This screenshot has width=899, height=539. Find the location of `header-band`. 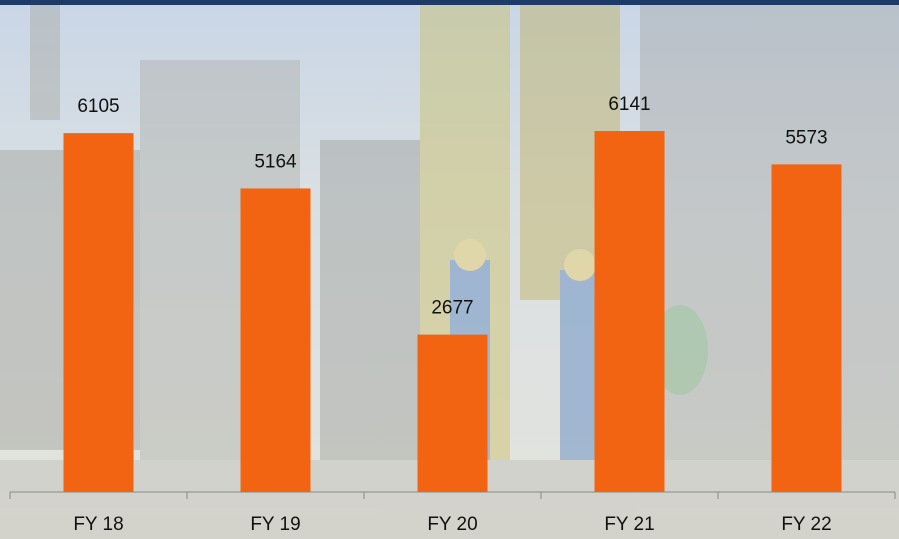

header-band is located at coordinates (449, 2).